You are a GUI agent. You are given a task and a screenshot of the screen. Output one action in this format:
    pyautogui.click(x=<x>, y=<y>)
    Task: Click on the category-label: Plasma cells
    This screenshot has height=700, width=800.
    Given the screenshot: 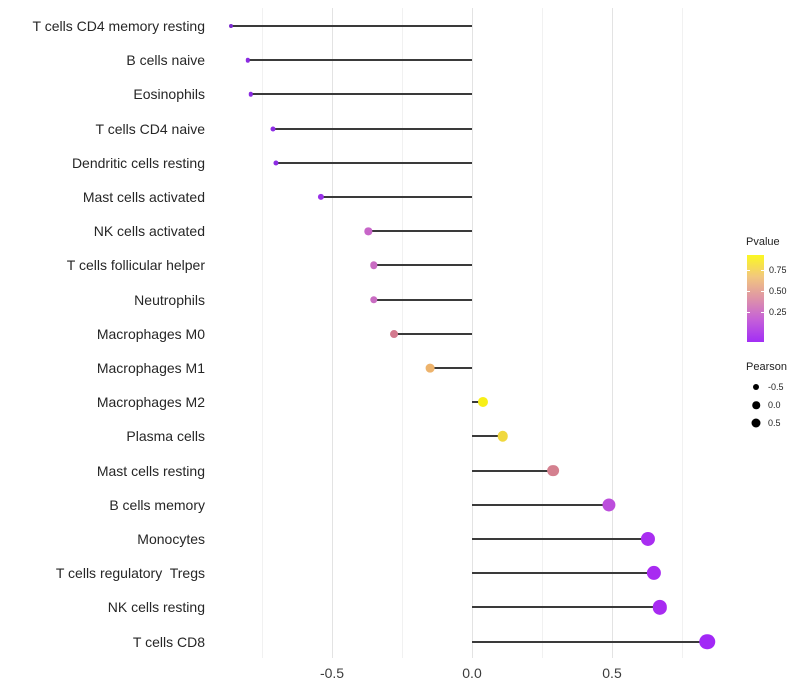 What is the action you would take?
    pyautogui.click(x=165, y=436)
    